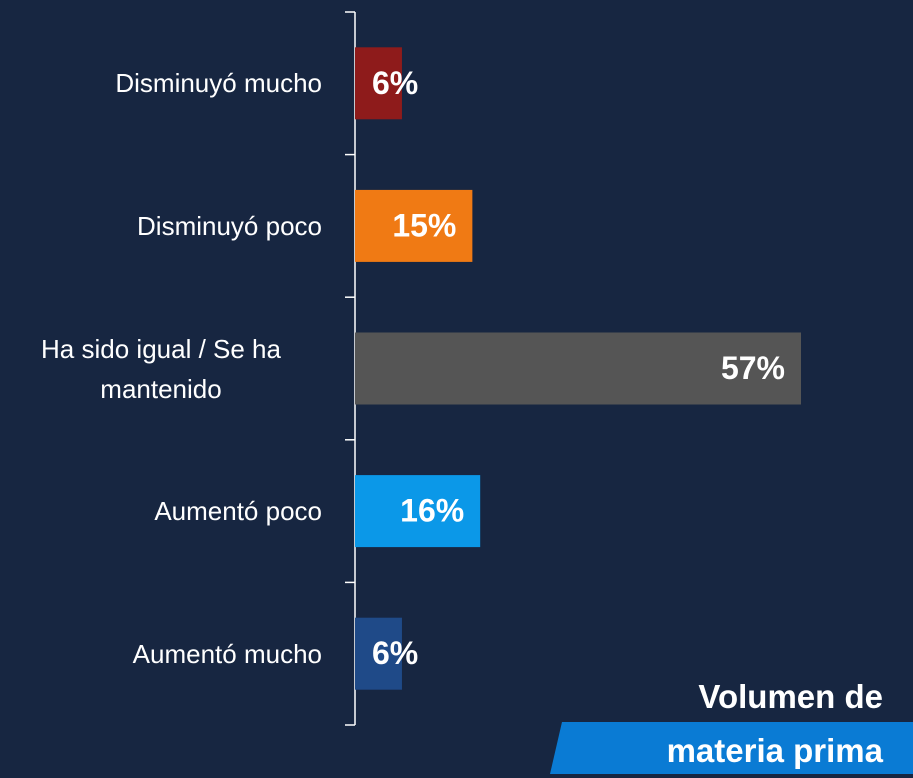 Image resolution: width=913 pixels, height=778 pixels. Describe the element at coordinates (424, 225) in the screenshot. I see `value-label: 15%` at that location.